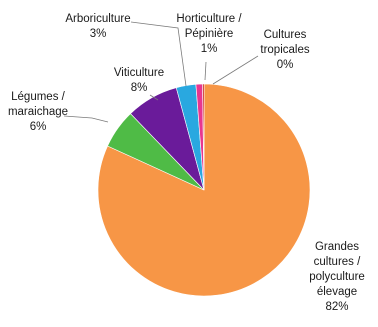 Image resolution: width=378 pixels, height=327 pixels. Describe the element at coordinates (38, 97) in the screenshot. I see `slice-name-line-1-0: Légumes /` at that location.